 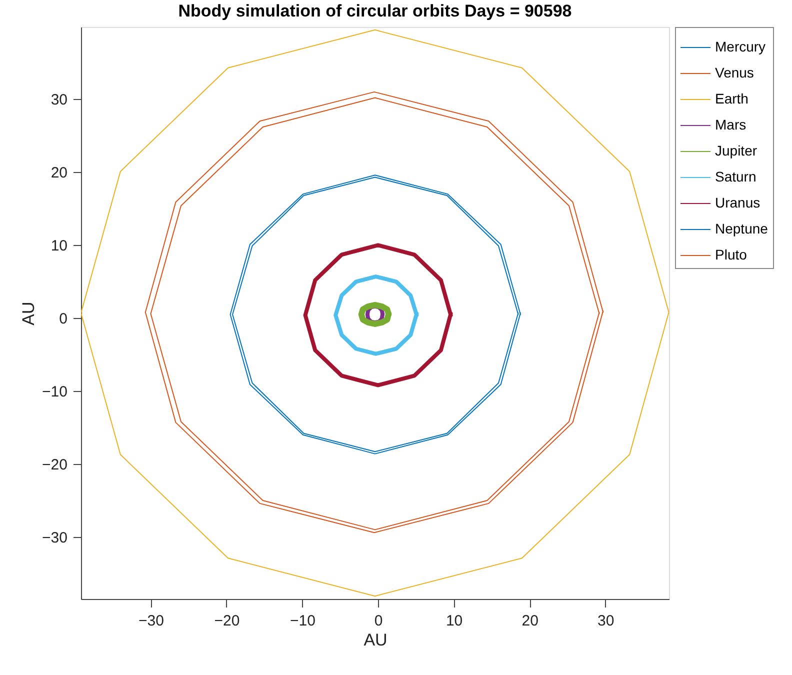 I want to click on y-tick-label: −30, so click(x=55, y=537).